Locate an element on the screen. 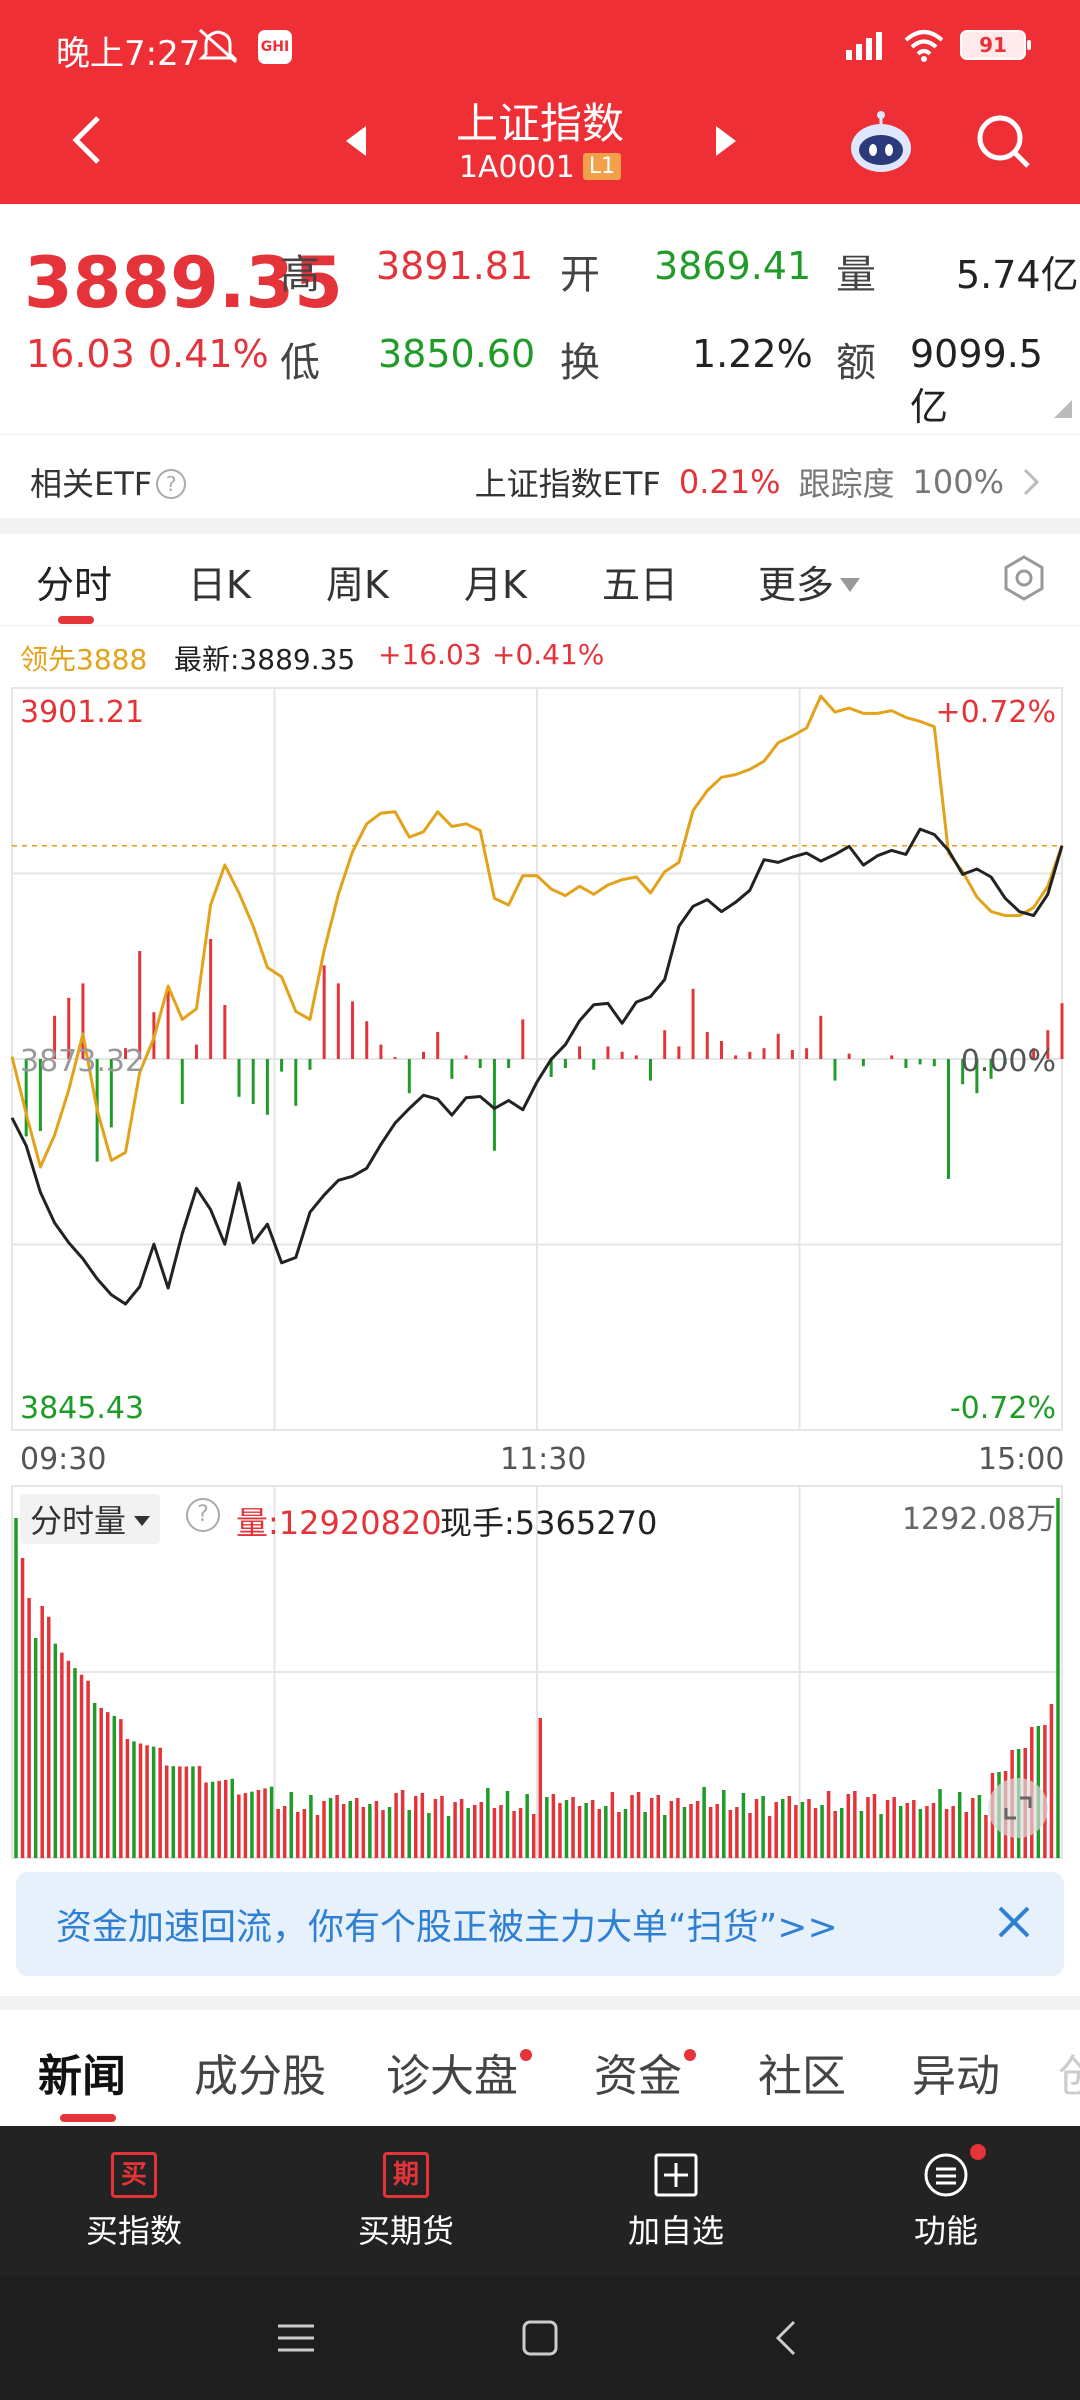 The width and height of the screenshot is (1080, 2400). y-max-label: 3901.21 is located at coordinates (82, 712).